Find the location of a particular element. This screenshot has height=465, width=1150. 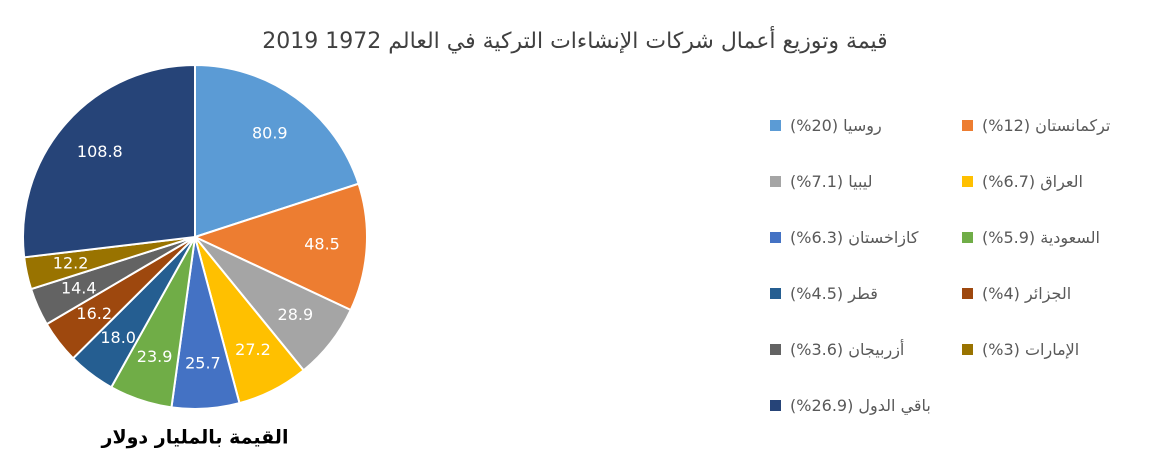

legend-item: باقي الدول (26.9%) is located at coordinates (850, 405).